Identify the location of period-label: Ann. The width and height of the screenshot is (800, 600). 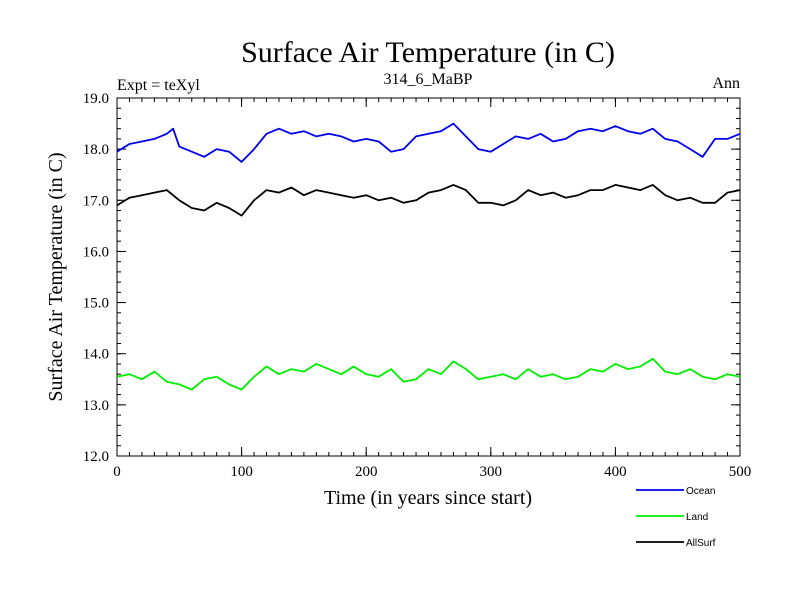
(726, 83).